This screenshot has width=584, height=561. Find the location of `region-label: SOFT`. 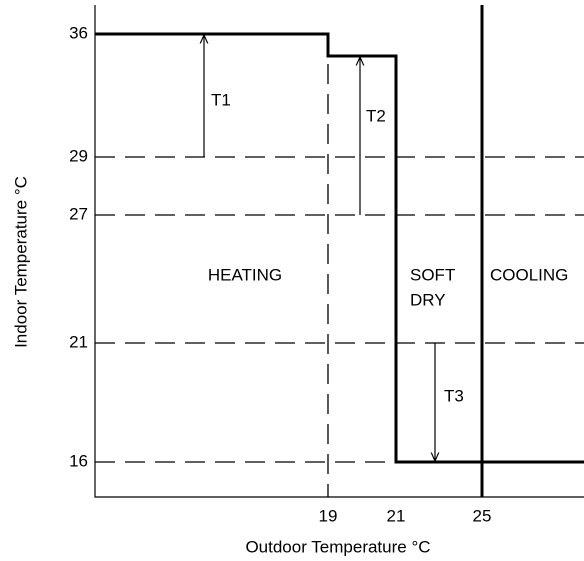

region-label: SOFT is located at coordinates (432, 274).